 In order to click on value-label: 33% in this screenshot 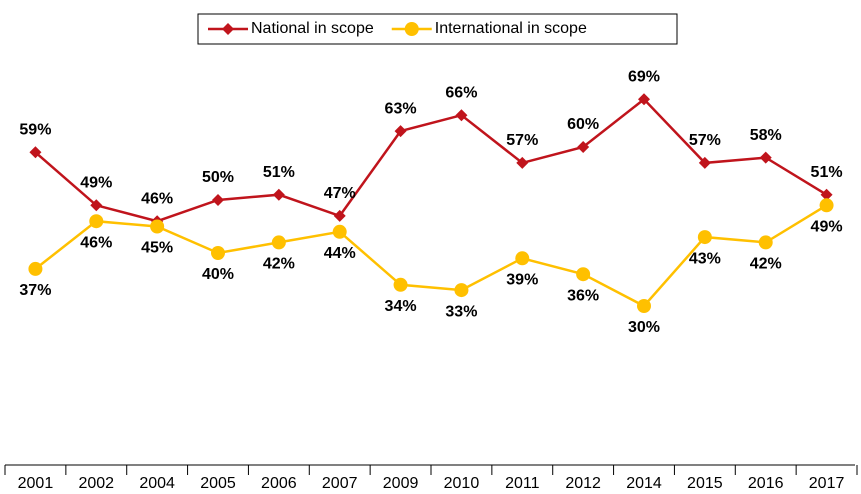, I will do `click(461, 311)`.